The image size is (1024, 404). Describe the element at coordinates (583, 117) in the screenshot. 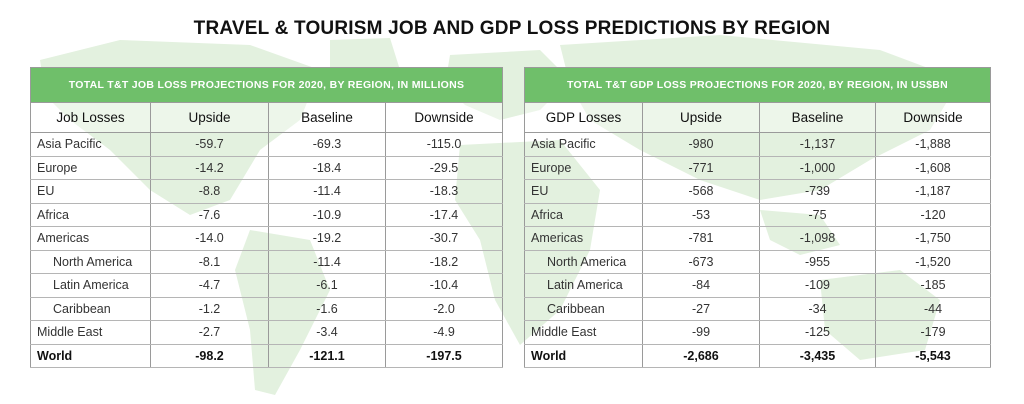

I see `column-header: GDP Losses` at that location.